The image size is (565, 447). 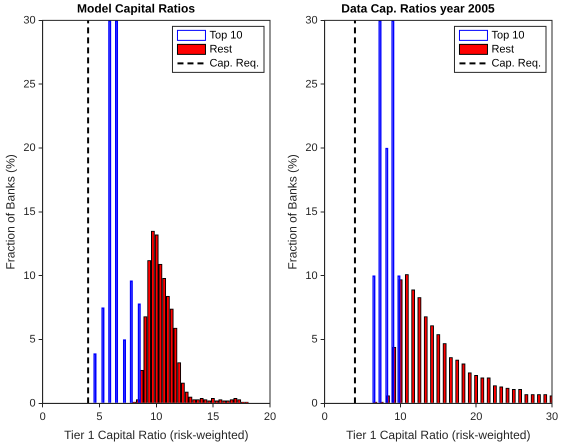 I want to click on x-tick-label: 5, so click(x=99, y=417).